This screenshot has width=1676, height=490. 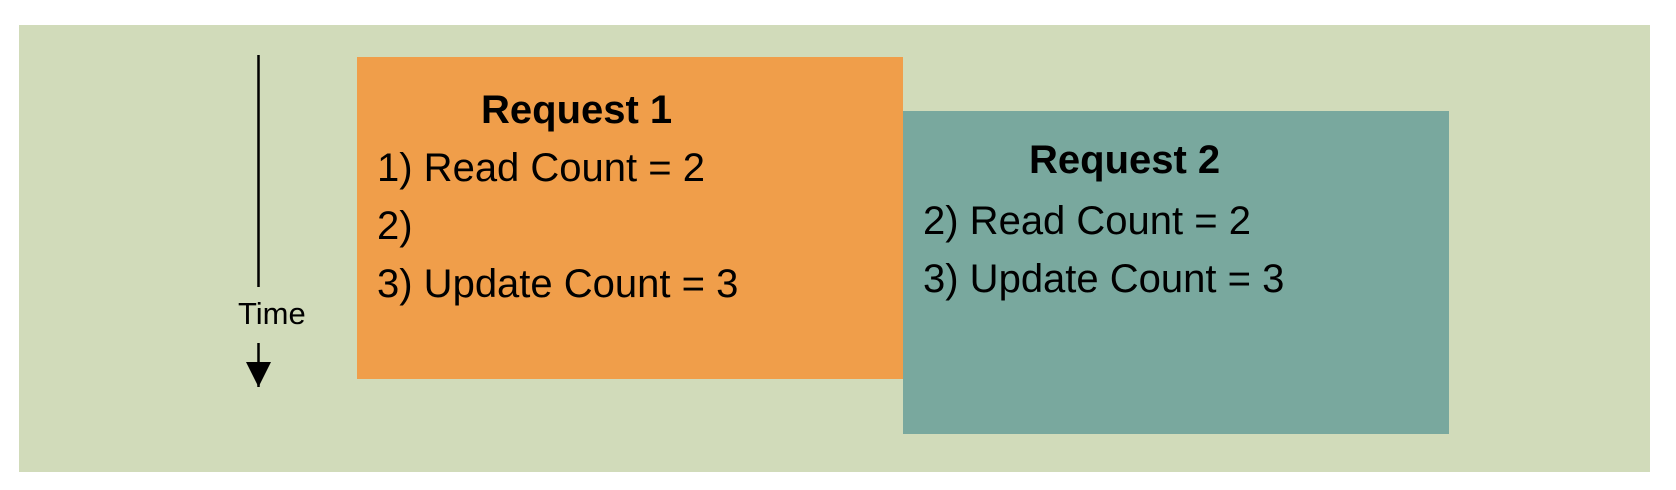 What do you see at coordinates (541, 168) in the screenshot?
I see `request-1-step-1: 1) Read Count = 2` at bounding box center [541, 168].